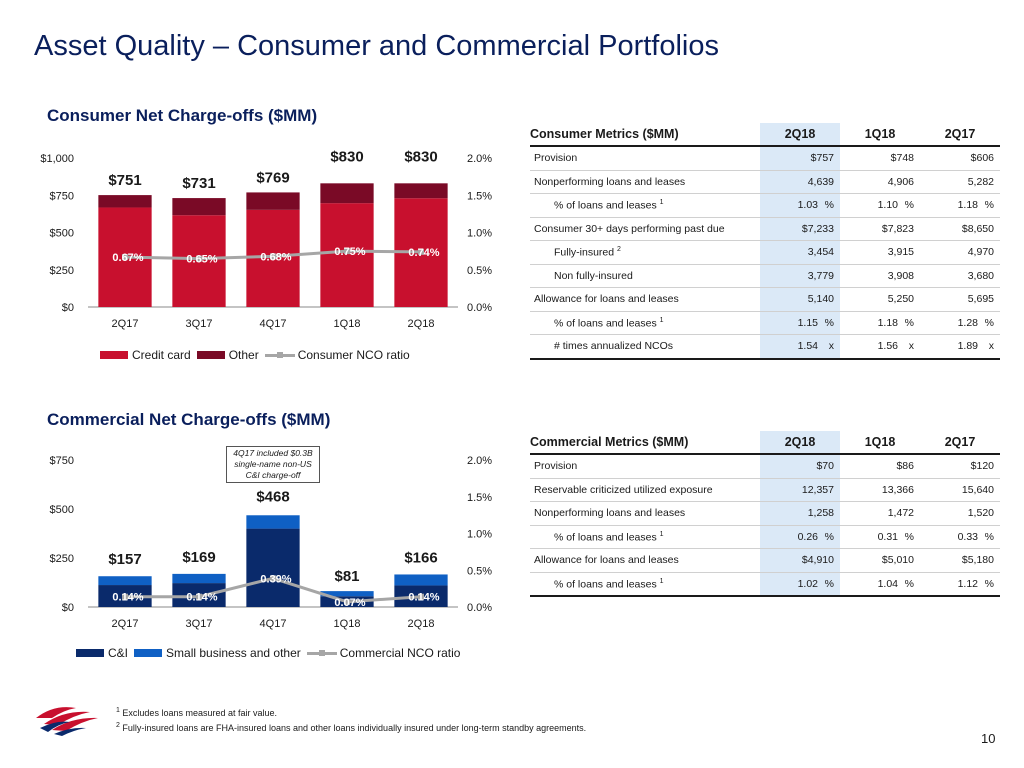  Describe the element at coordinates (880, 299) in the screenshot. I see `row-value-1q18: 5,250` at that location.